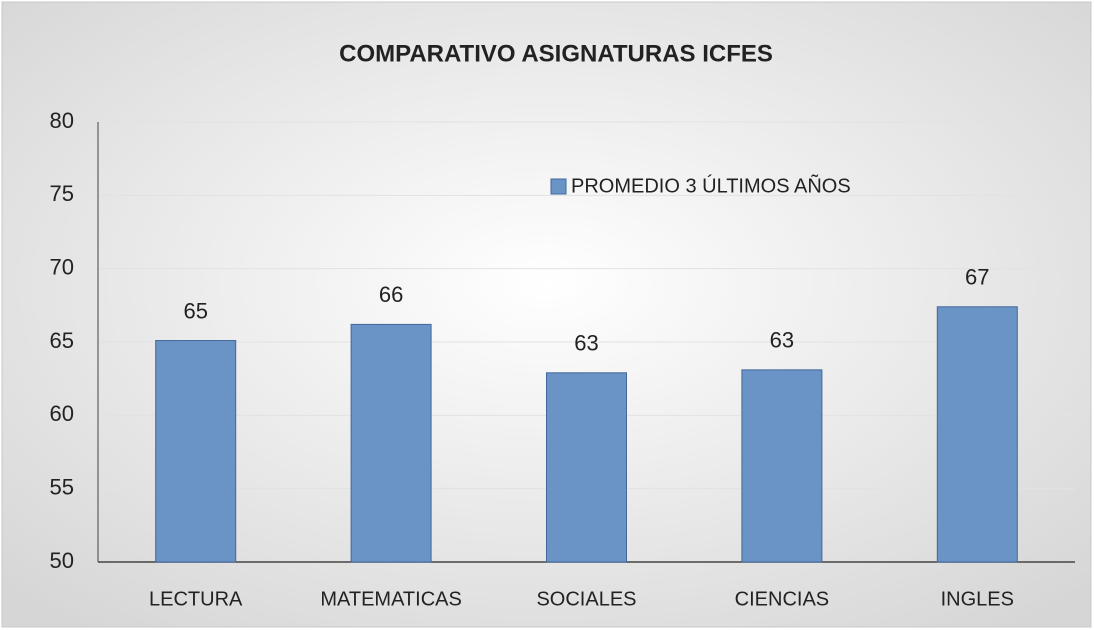 This screenshot has height=630, width=1094. I want to click on legend-swatch, so click(558, 186).